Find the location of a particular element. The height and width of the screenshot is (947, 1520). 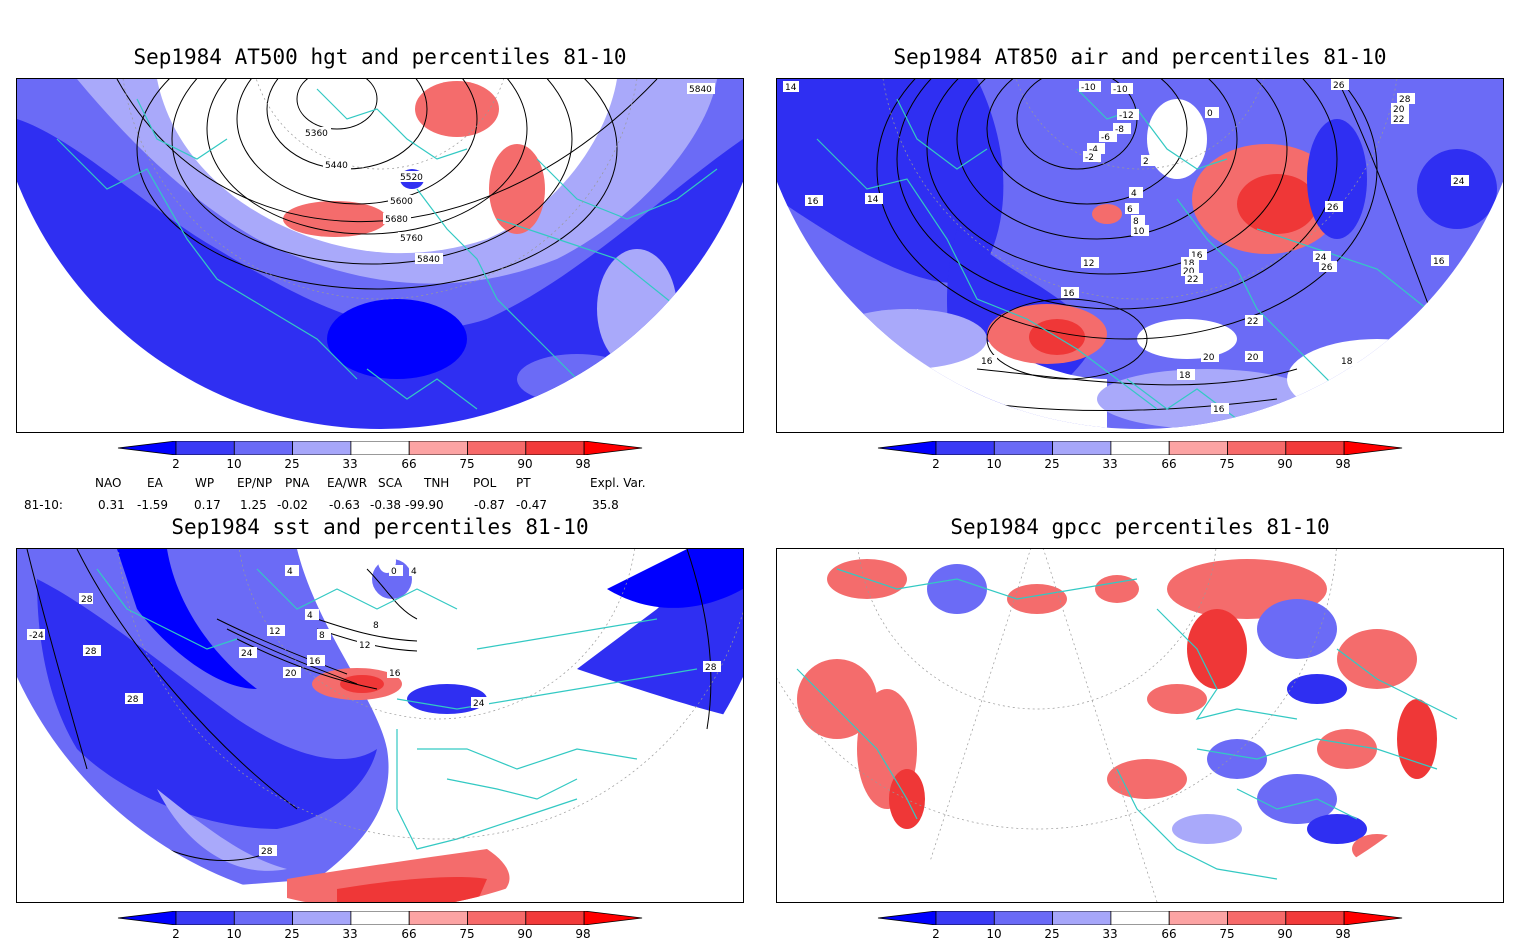

tele-header-epnp: EP/NP is located at coordinates (255, 483).